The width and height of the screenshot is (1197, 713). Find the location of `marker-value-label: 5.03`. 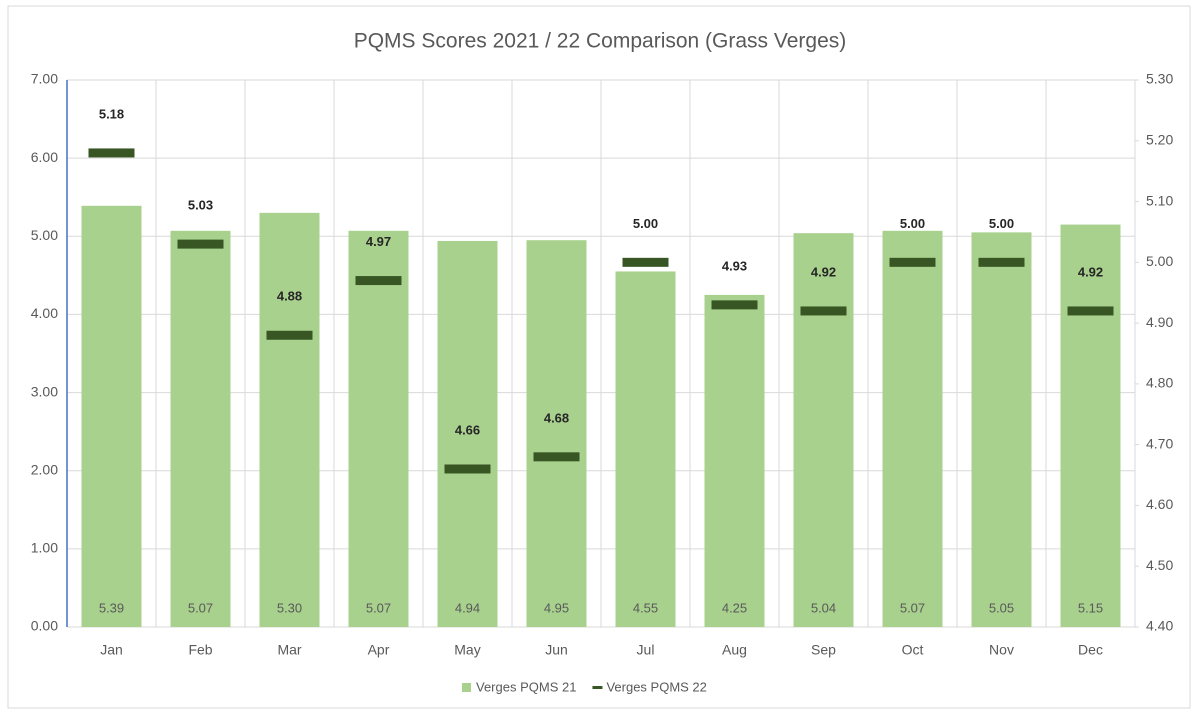

marker-value-label: 5.03 is located at coordinates (200, 205).